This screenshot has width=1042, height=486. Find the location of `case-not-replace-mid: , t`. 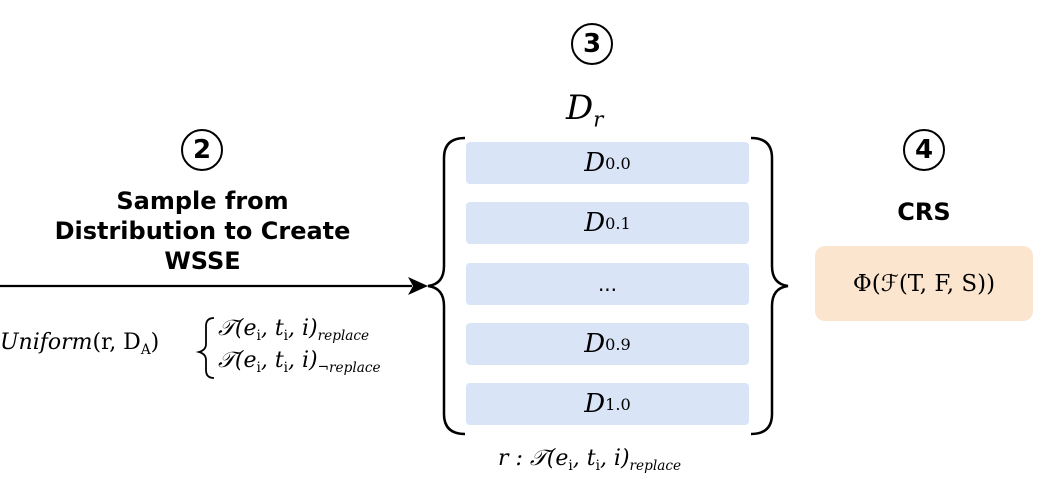

case-not-replace-mid: , t is located at coordinates (272, 360).